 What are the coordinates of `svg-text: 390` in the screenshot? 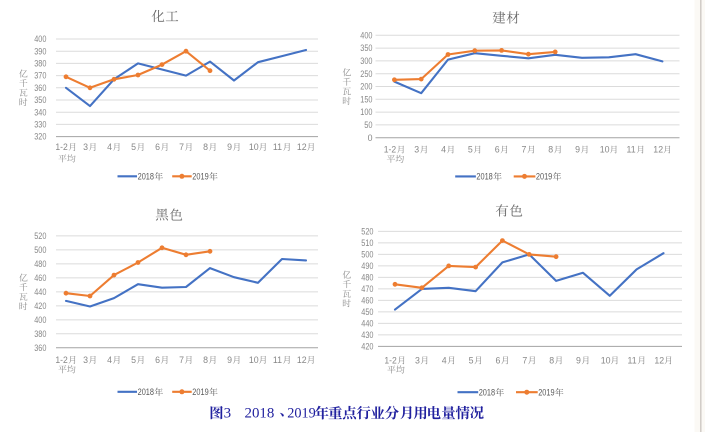 It's located at (40, 51).